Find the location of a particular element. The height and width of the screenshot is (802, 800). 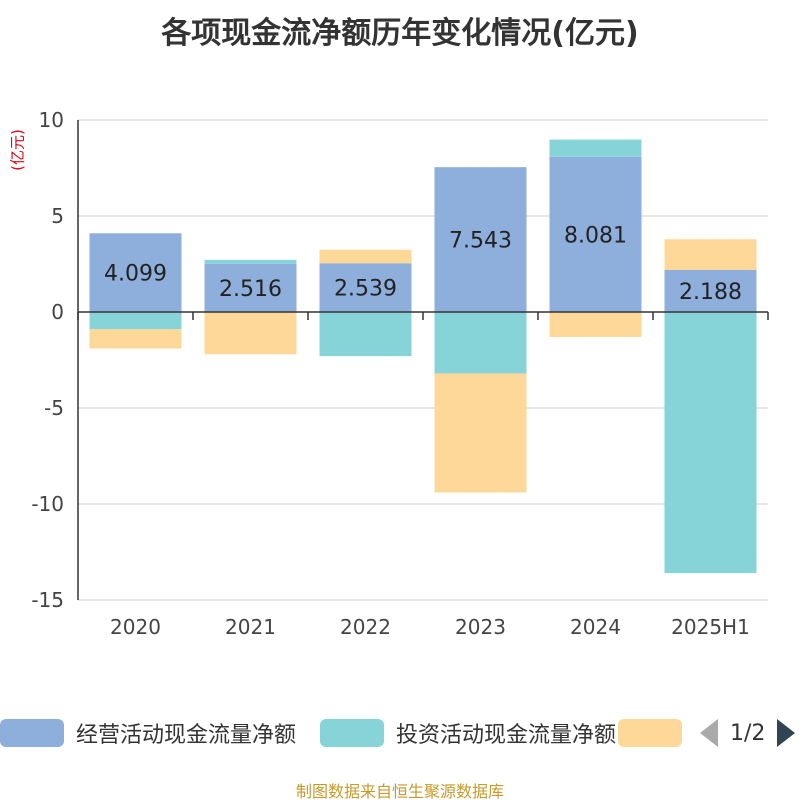

x-tick-label: 2023 is located at coordinates (480, 627).